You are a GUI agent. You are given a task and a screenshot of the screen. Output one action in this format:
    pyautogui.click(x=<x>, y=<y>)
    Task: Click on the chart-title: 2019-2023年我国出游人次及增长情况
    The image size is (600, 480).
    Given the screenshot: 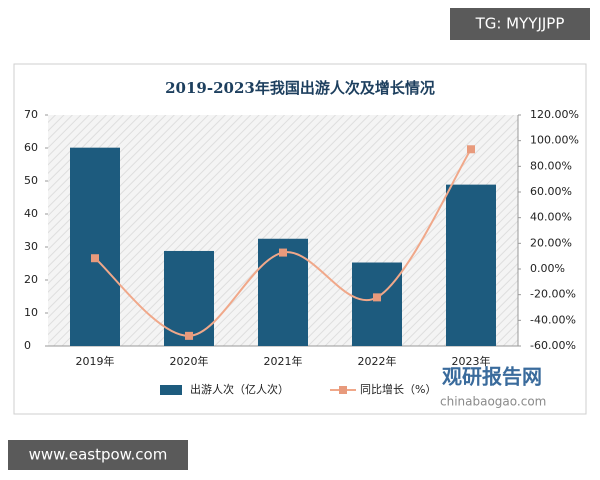 What is the action you would take?
    pyautogui.click(x=300, y=88)
    